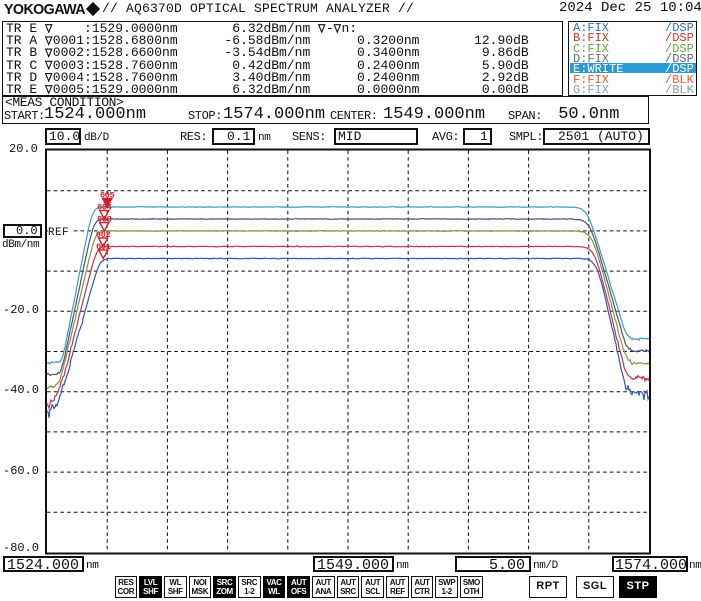 Image resolution: width=701 pixels, height=601 pixels. What do you see at coordinates (58, 233) in the screenshot?
I see `svg-text: REF` at bounding box center [58, 233].